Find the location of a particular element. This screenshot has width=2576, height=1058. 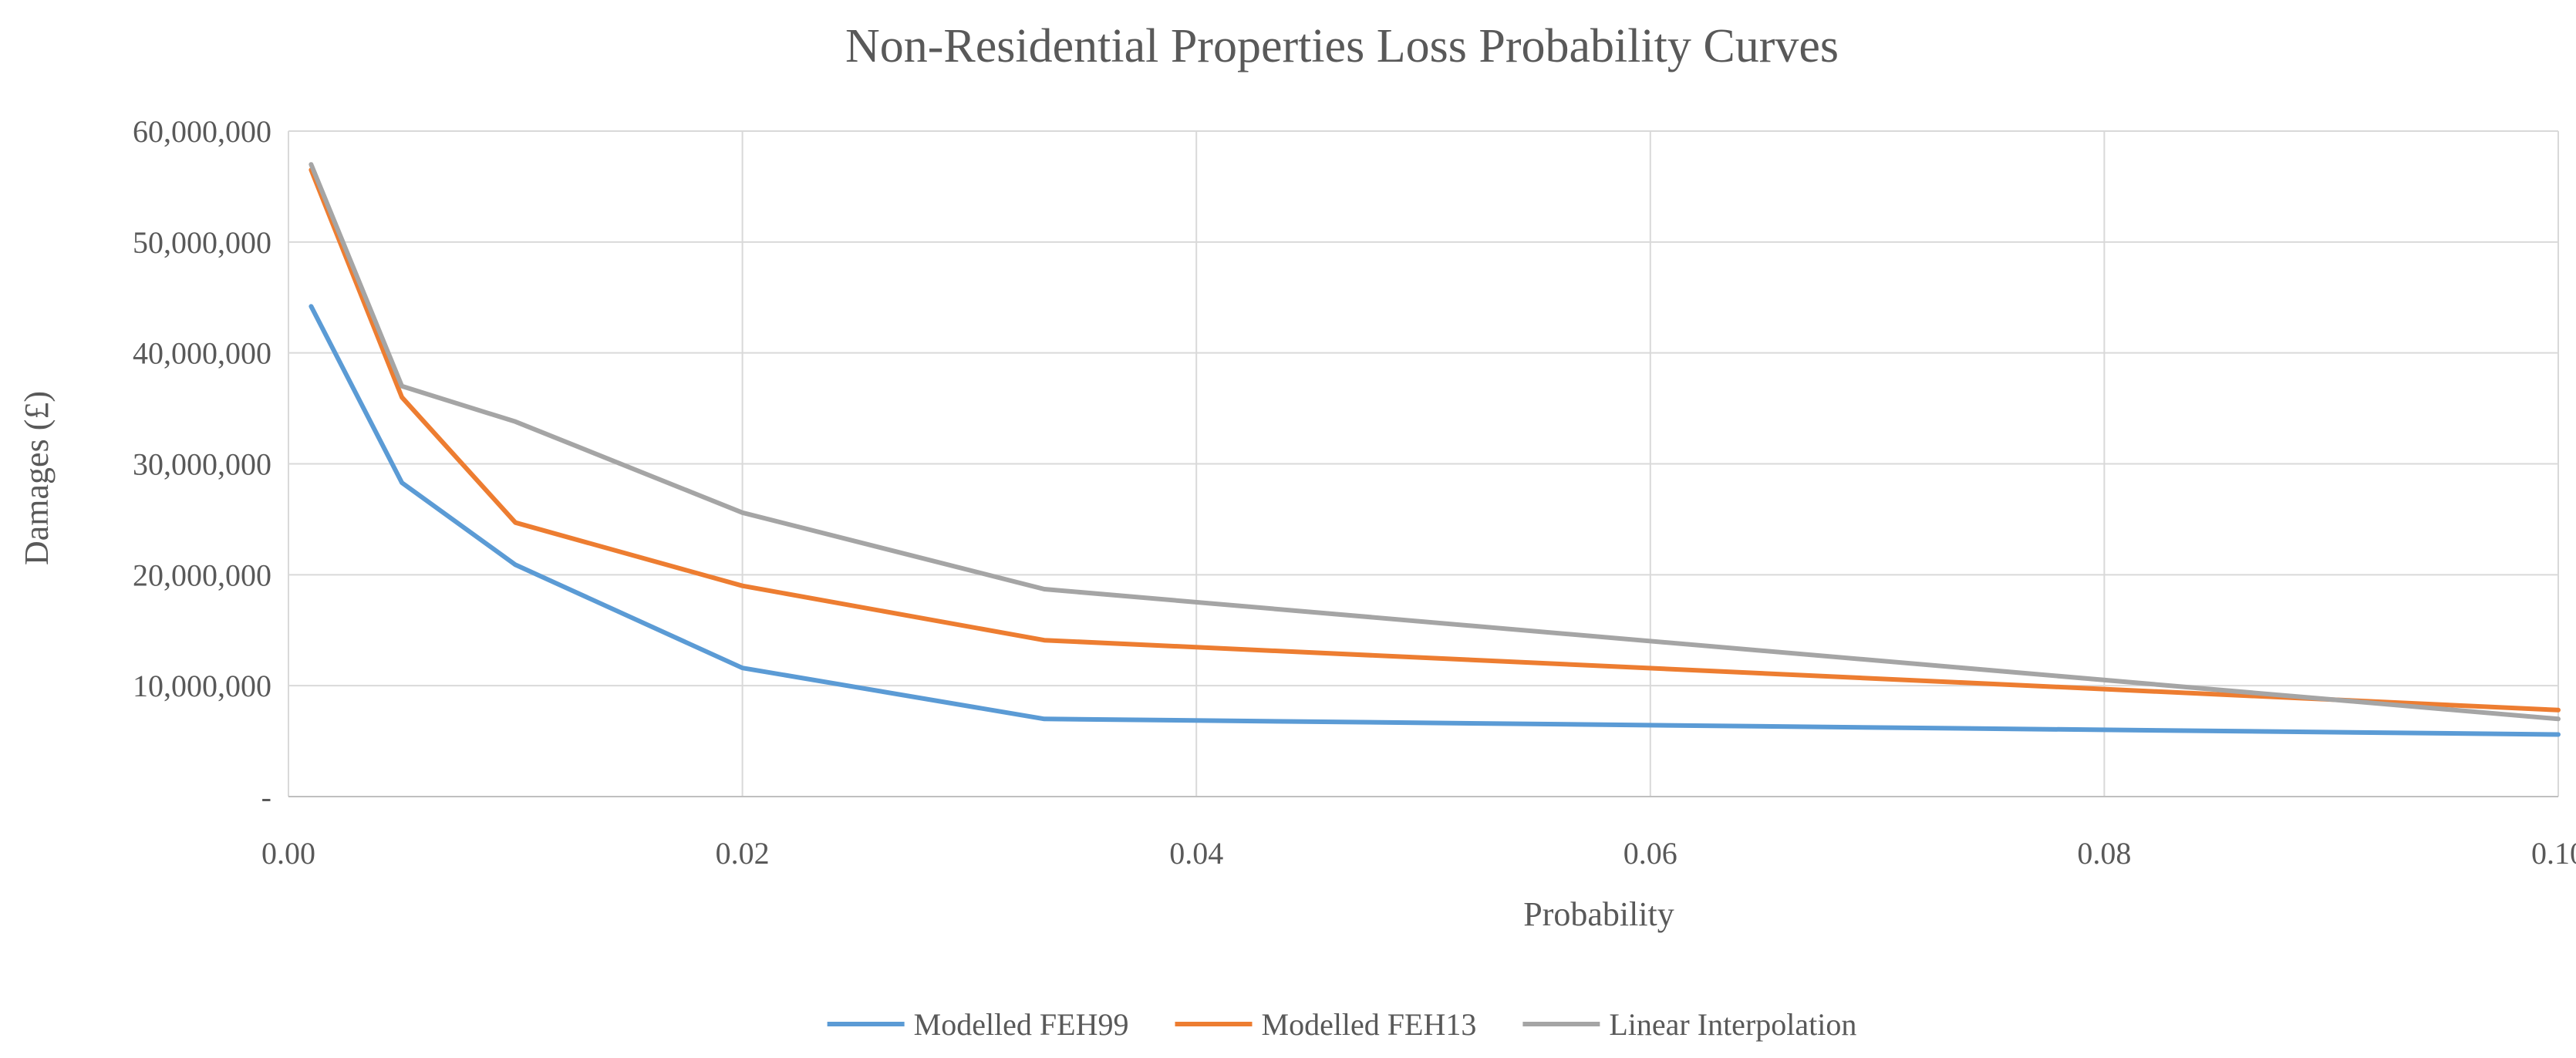

legend-label: Modelled FEH99 is located at coordinates (1021, 1024).